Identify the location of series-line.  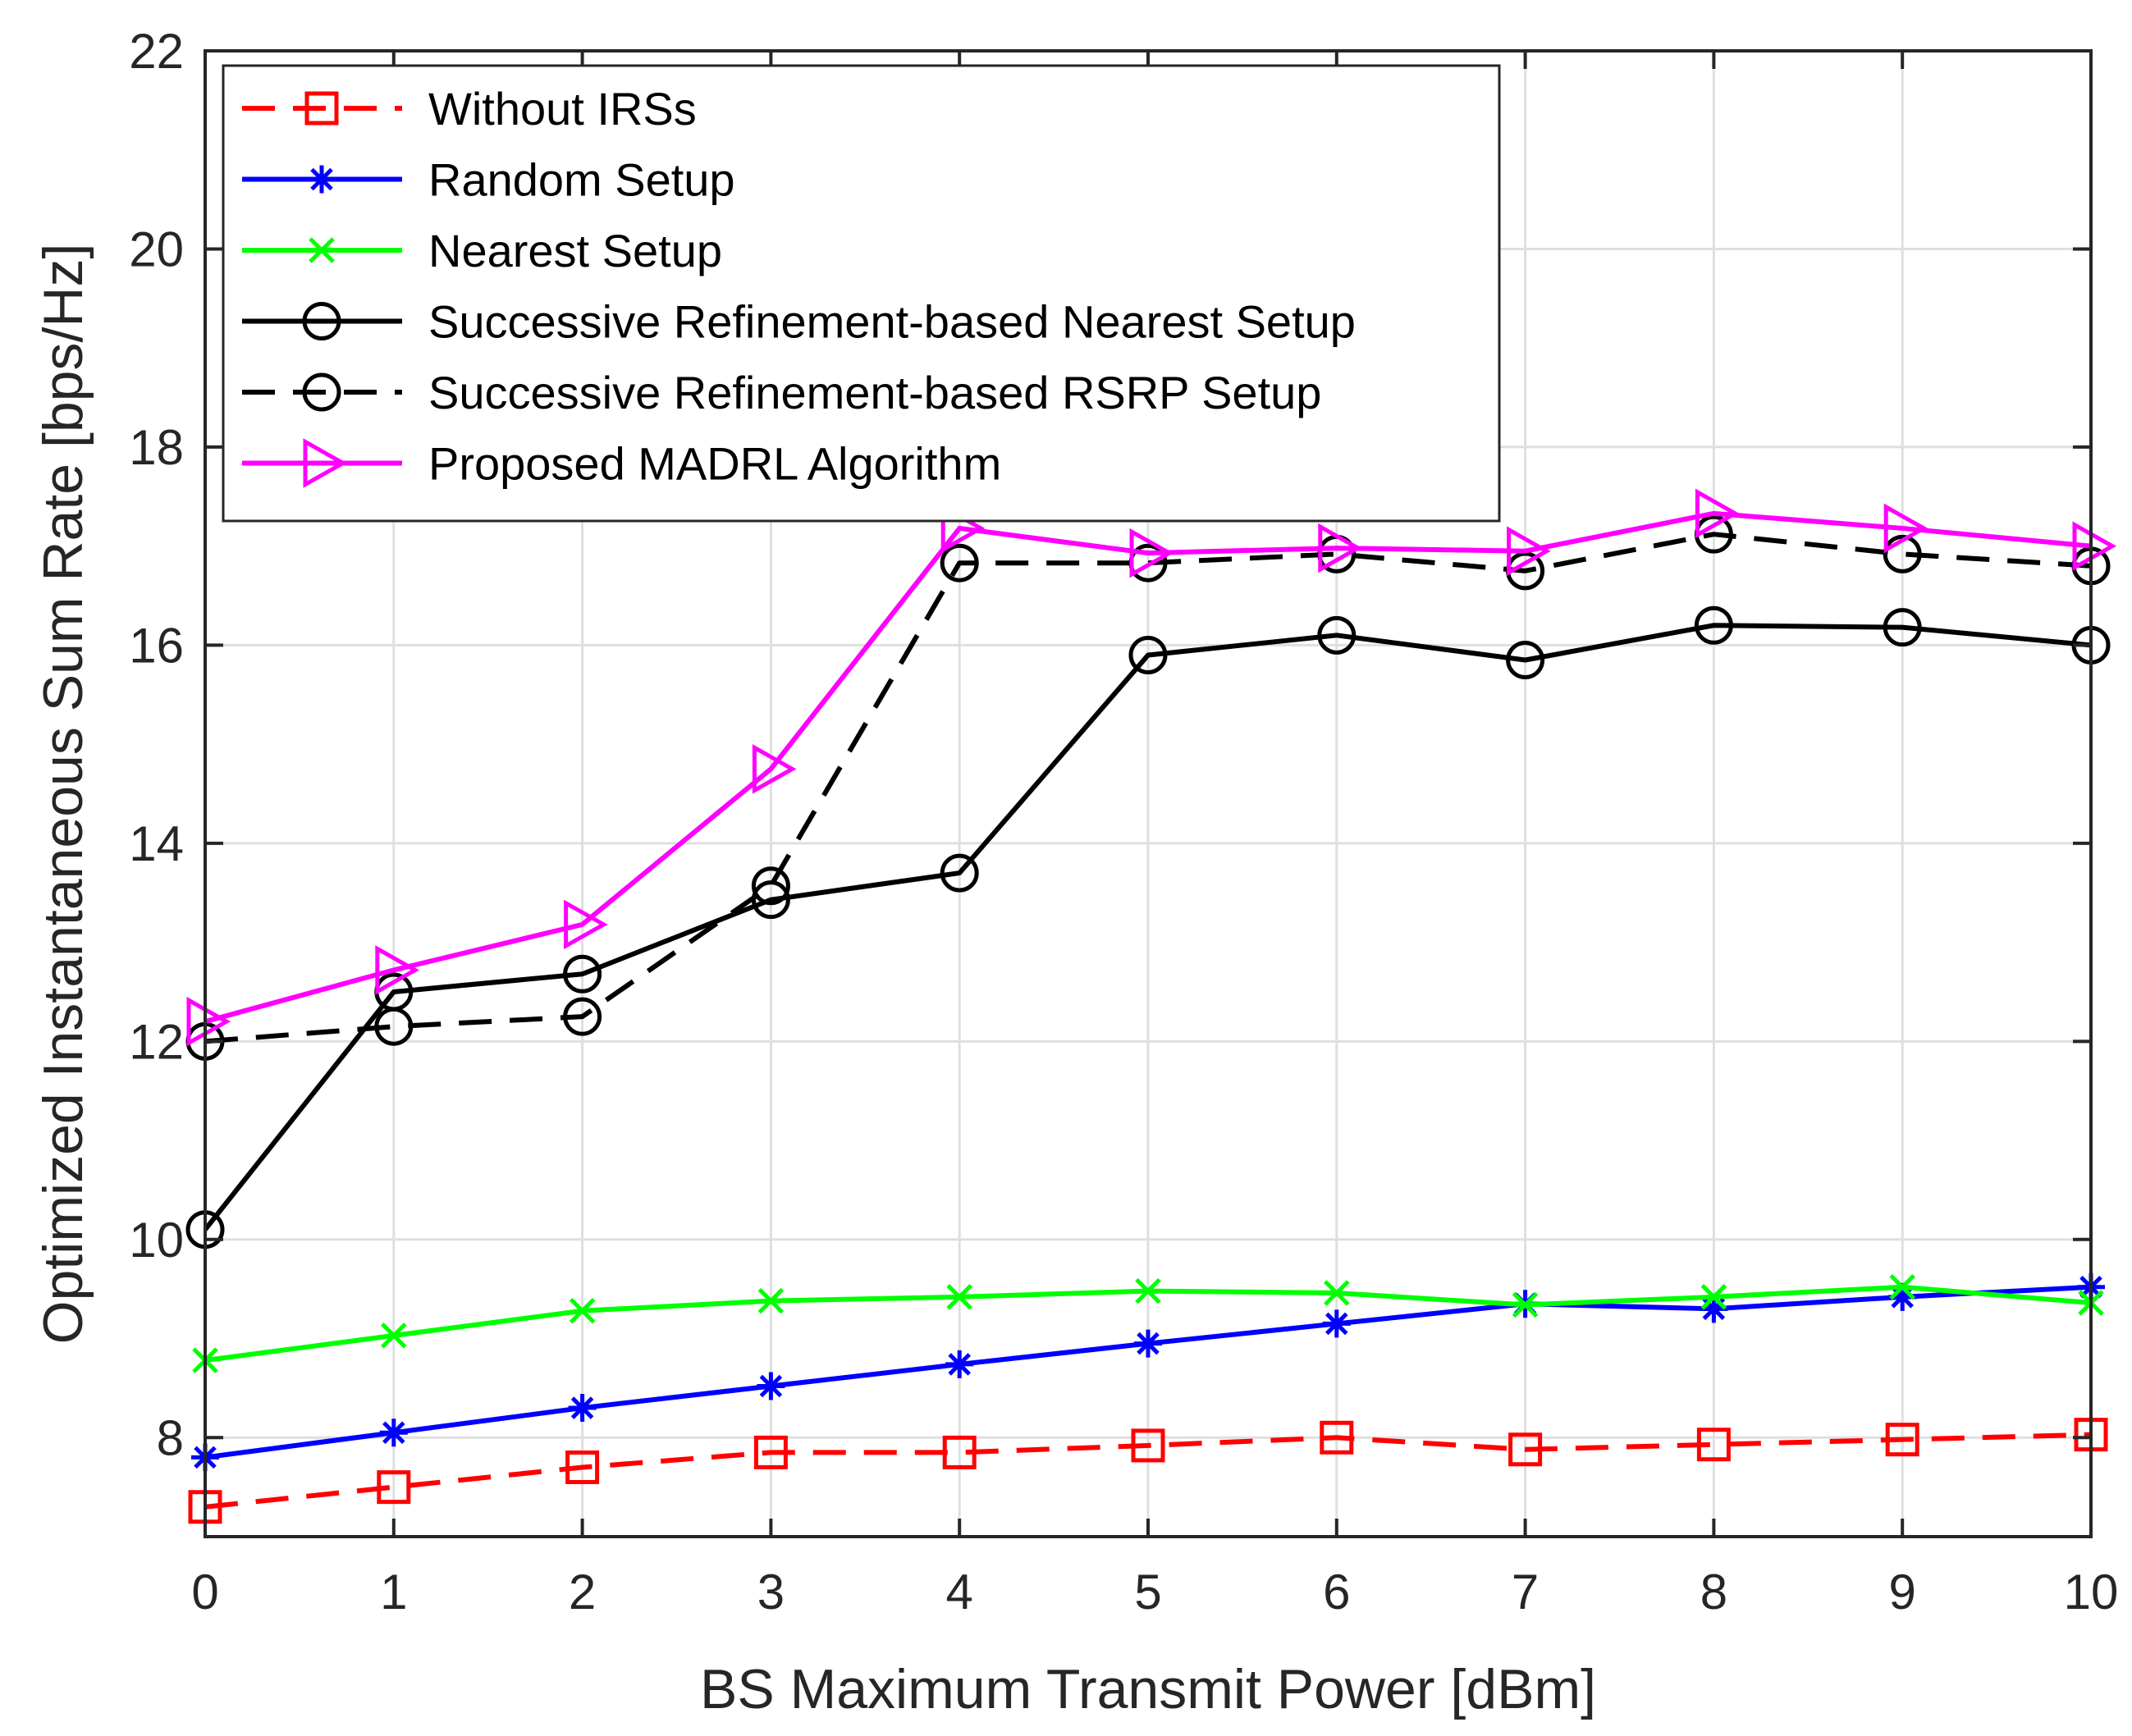
(1148, 1471).